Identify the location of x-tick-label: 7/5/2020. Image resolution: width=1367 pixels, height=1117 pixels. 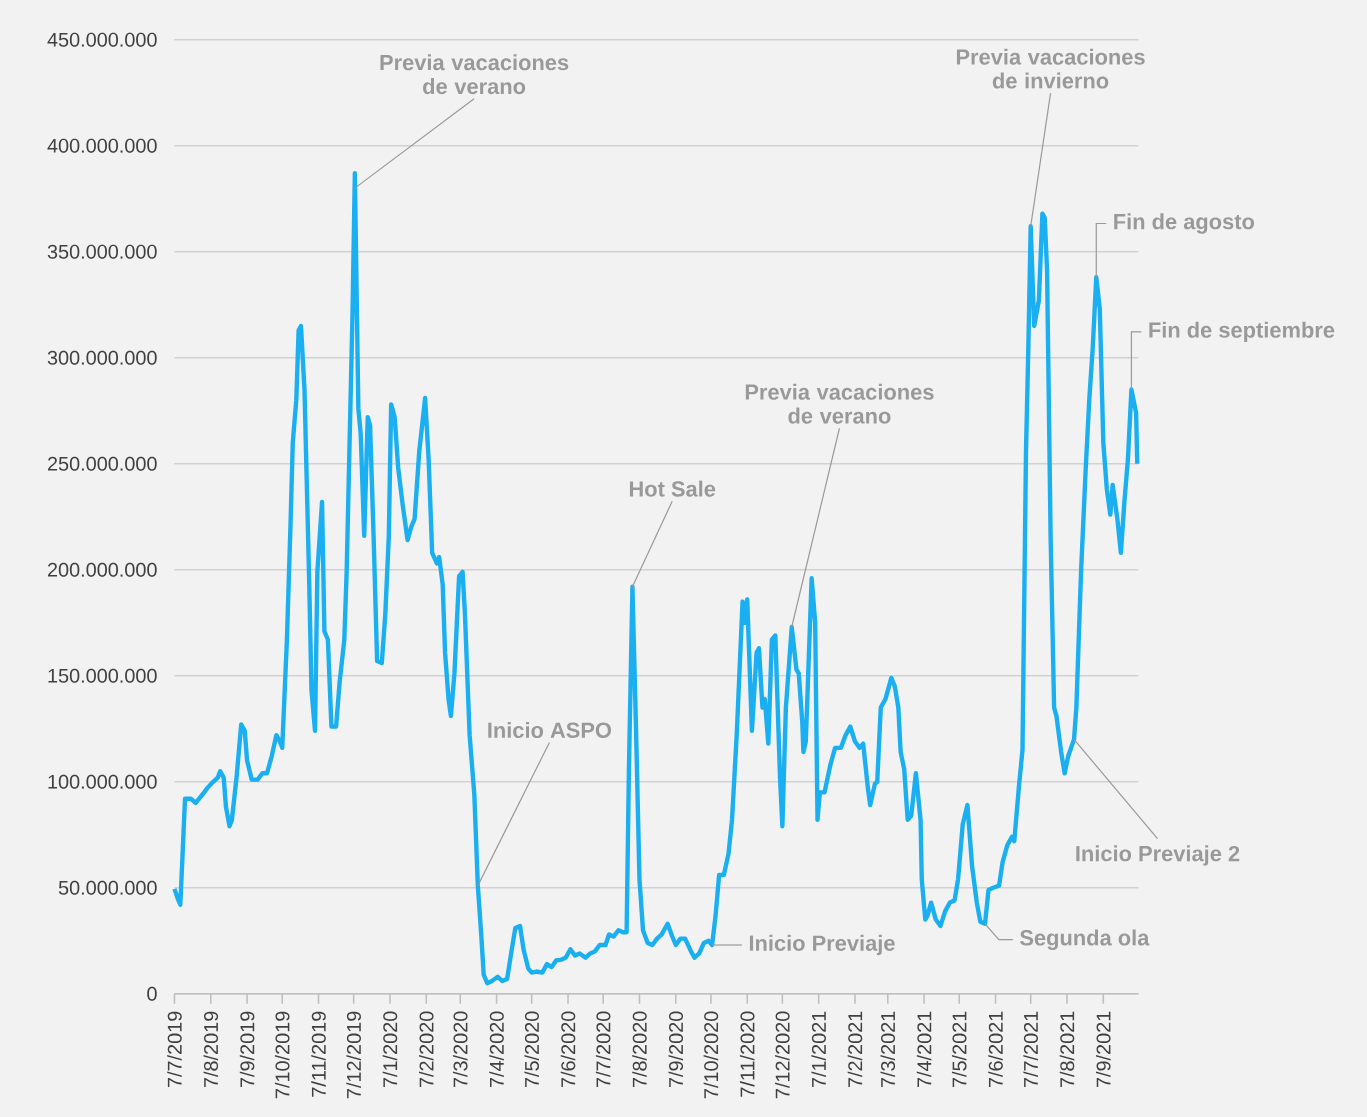
(531, 1049).